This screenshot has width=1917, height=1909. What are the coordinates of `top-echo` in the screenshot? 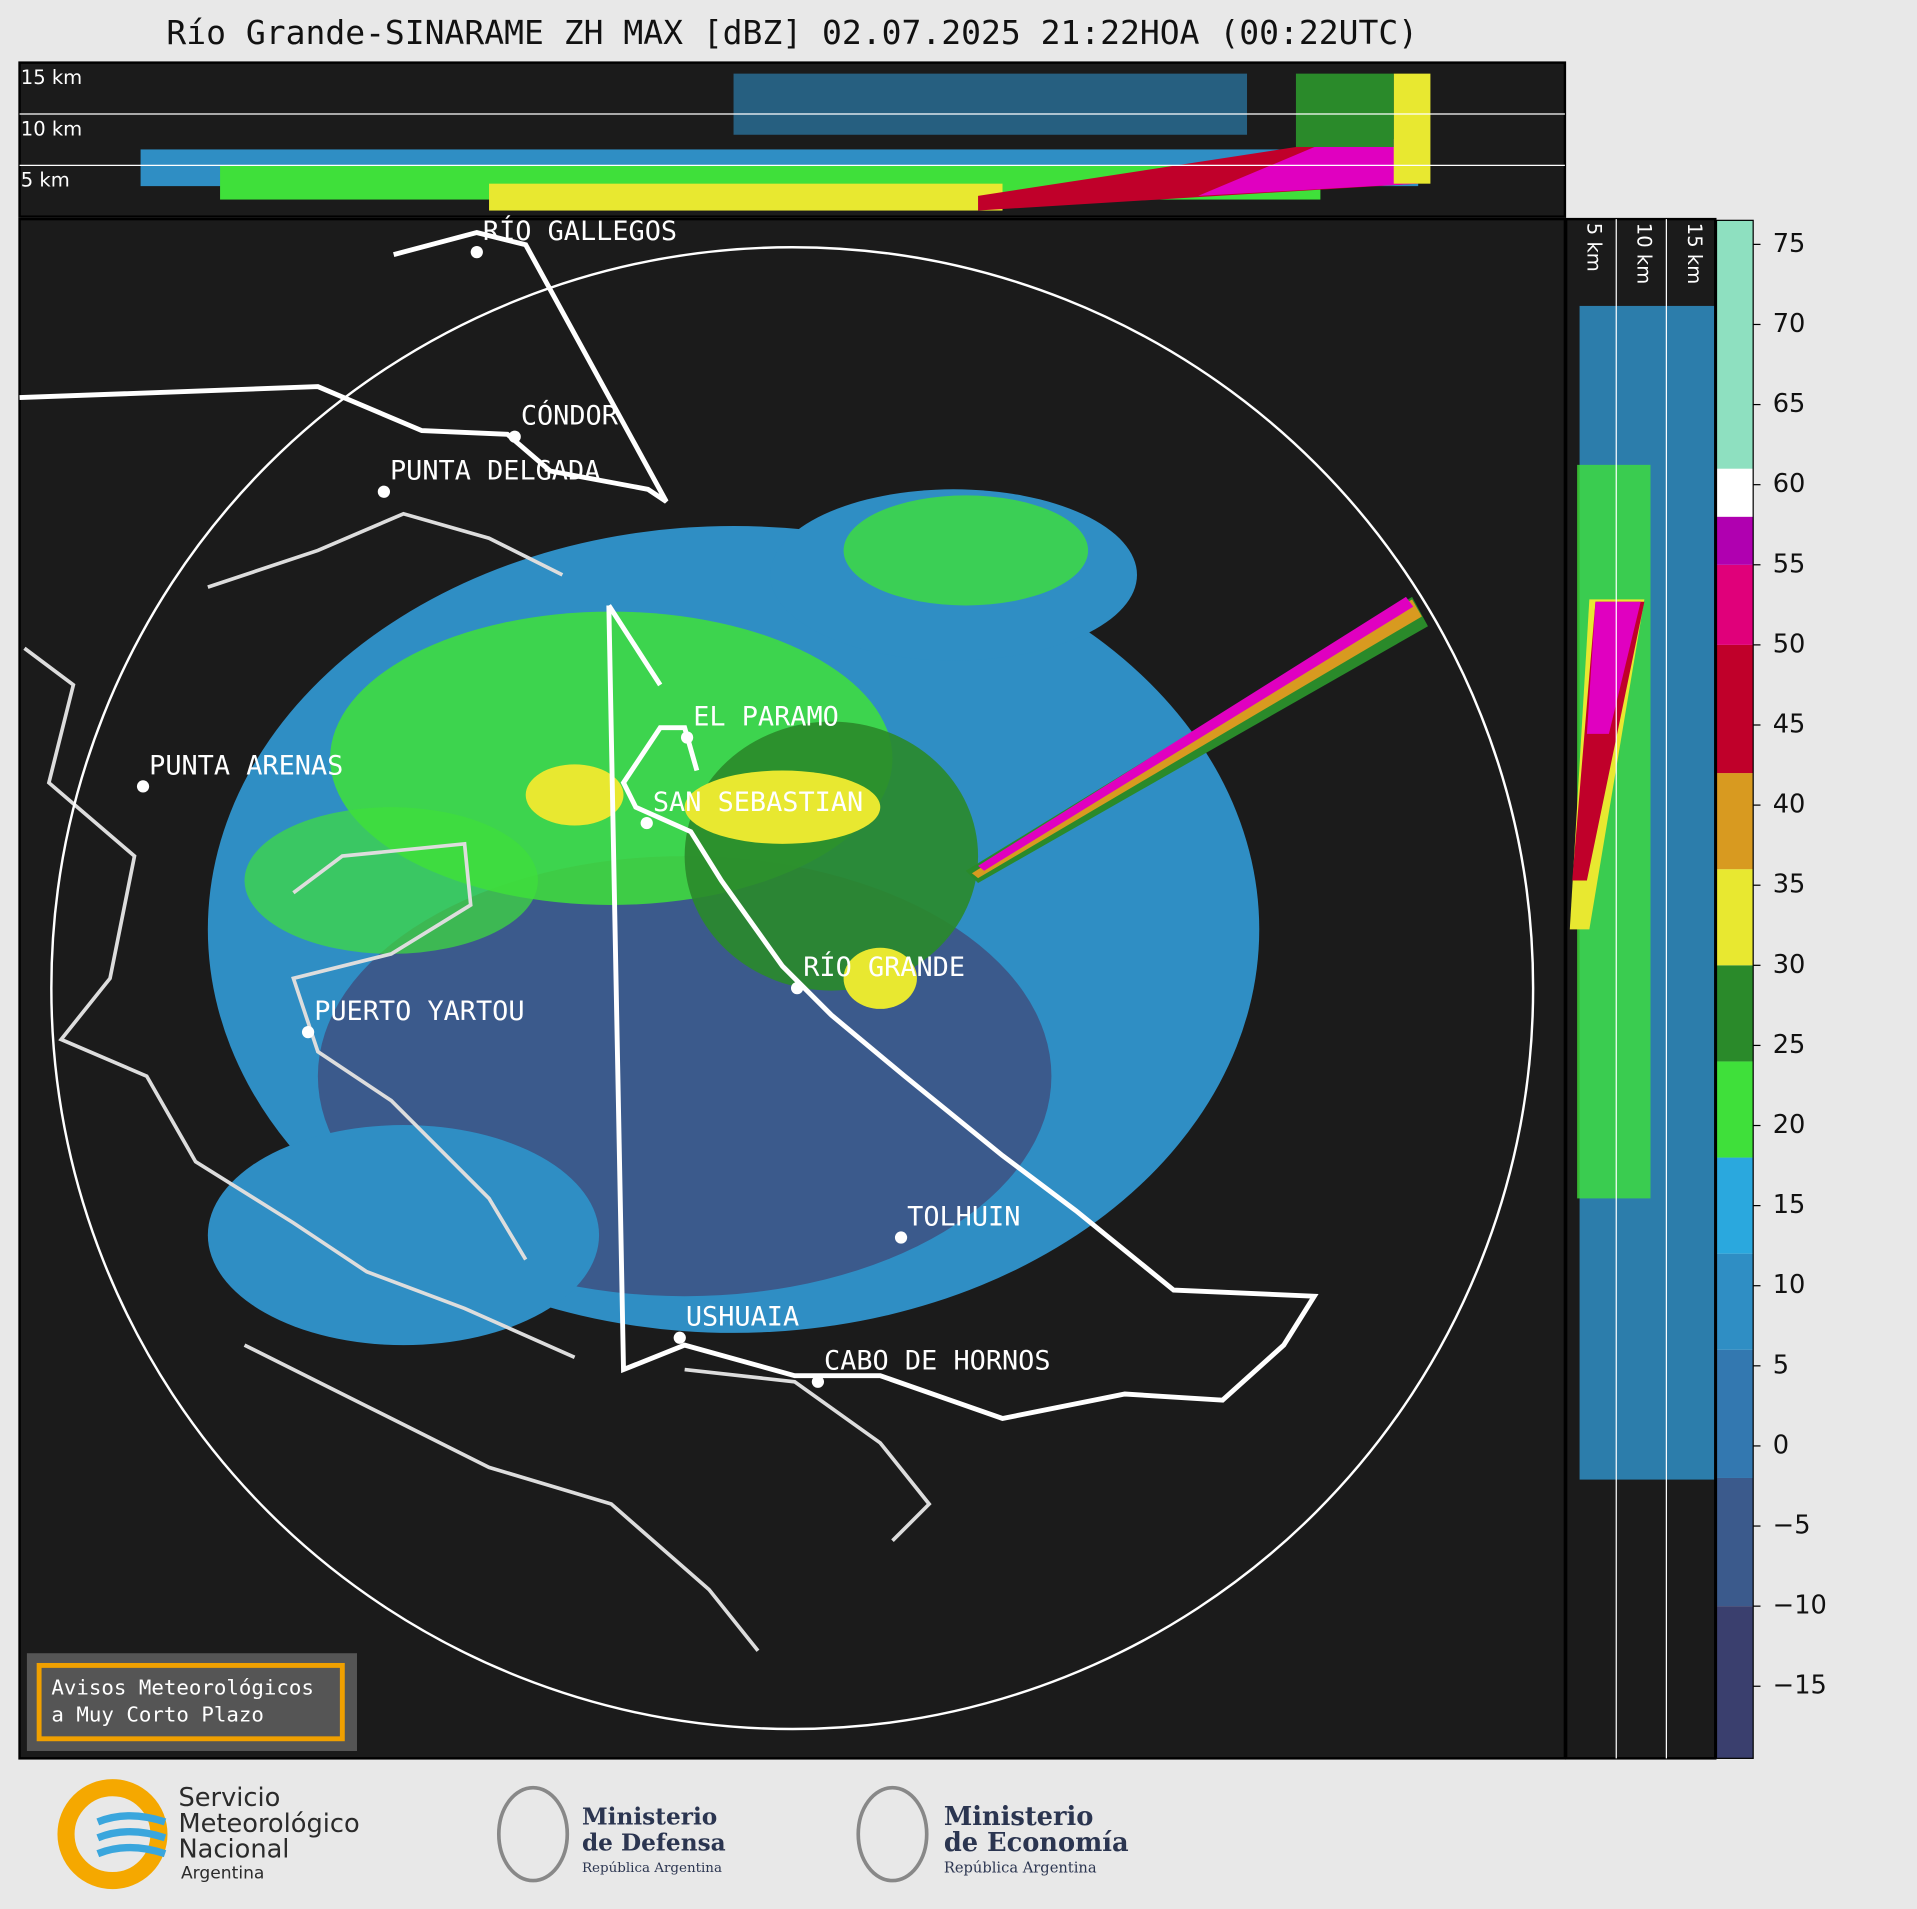 It's located at (785, 142).